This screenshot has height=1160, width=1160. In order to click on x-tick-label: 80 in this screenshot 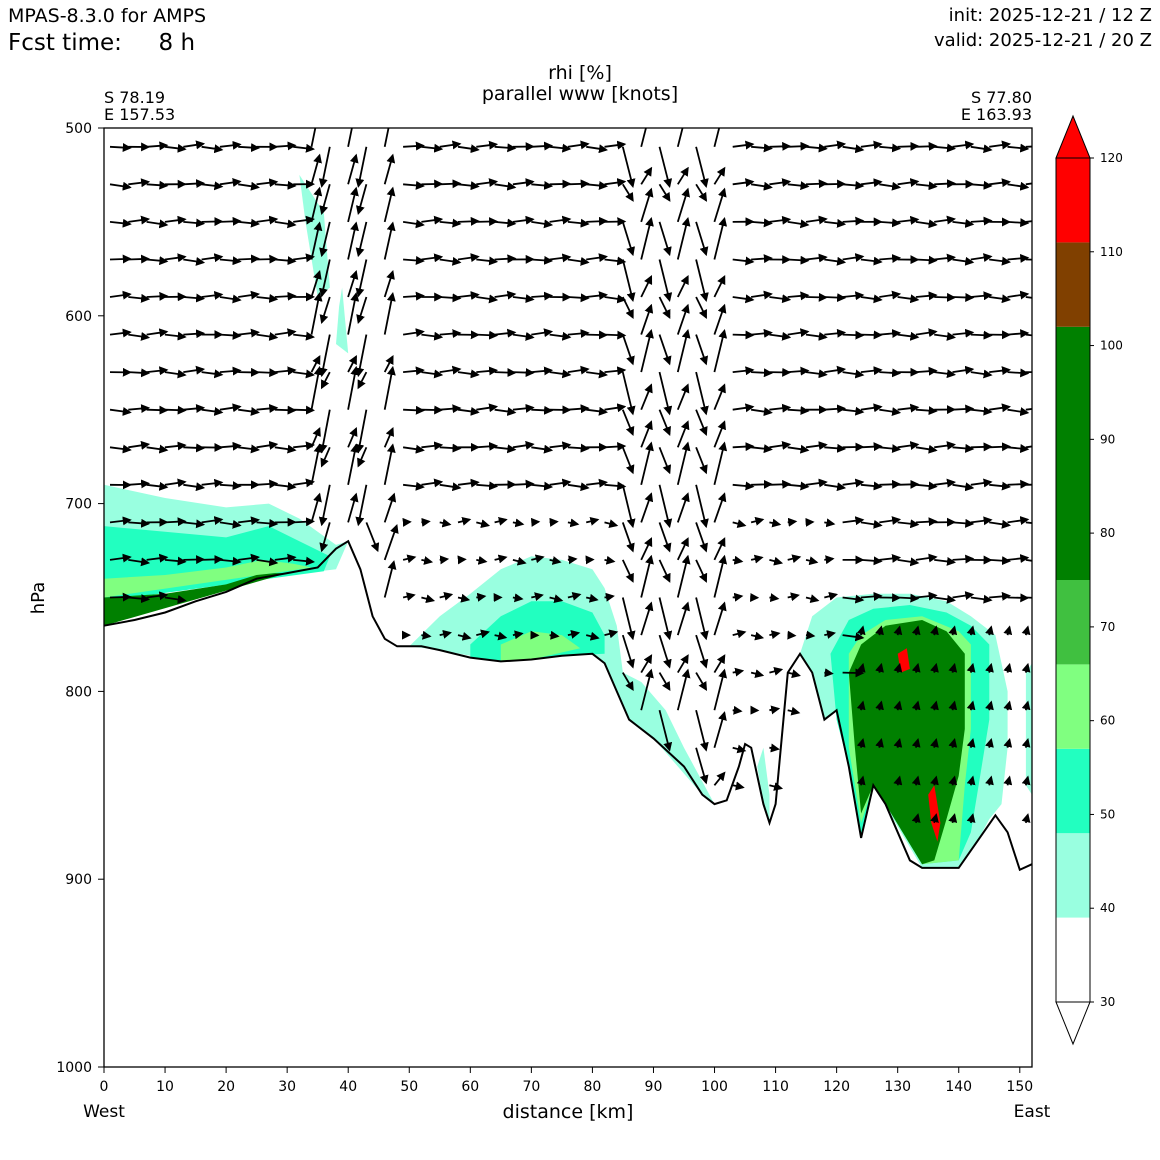, I will do `click(593, 1087)`.